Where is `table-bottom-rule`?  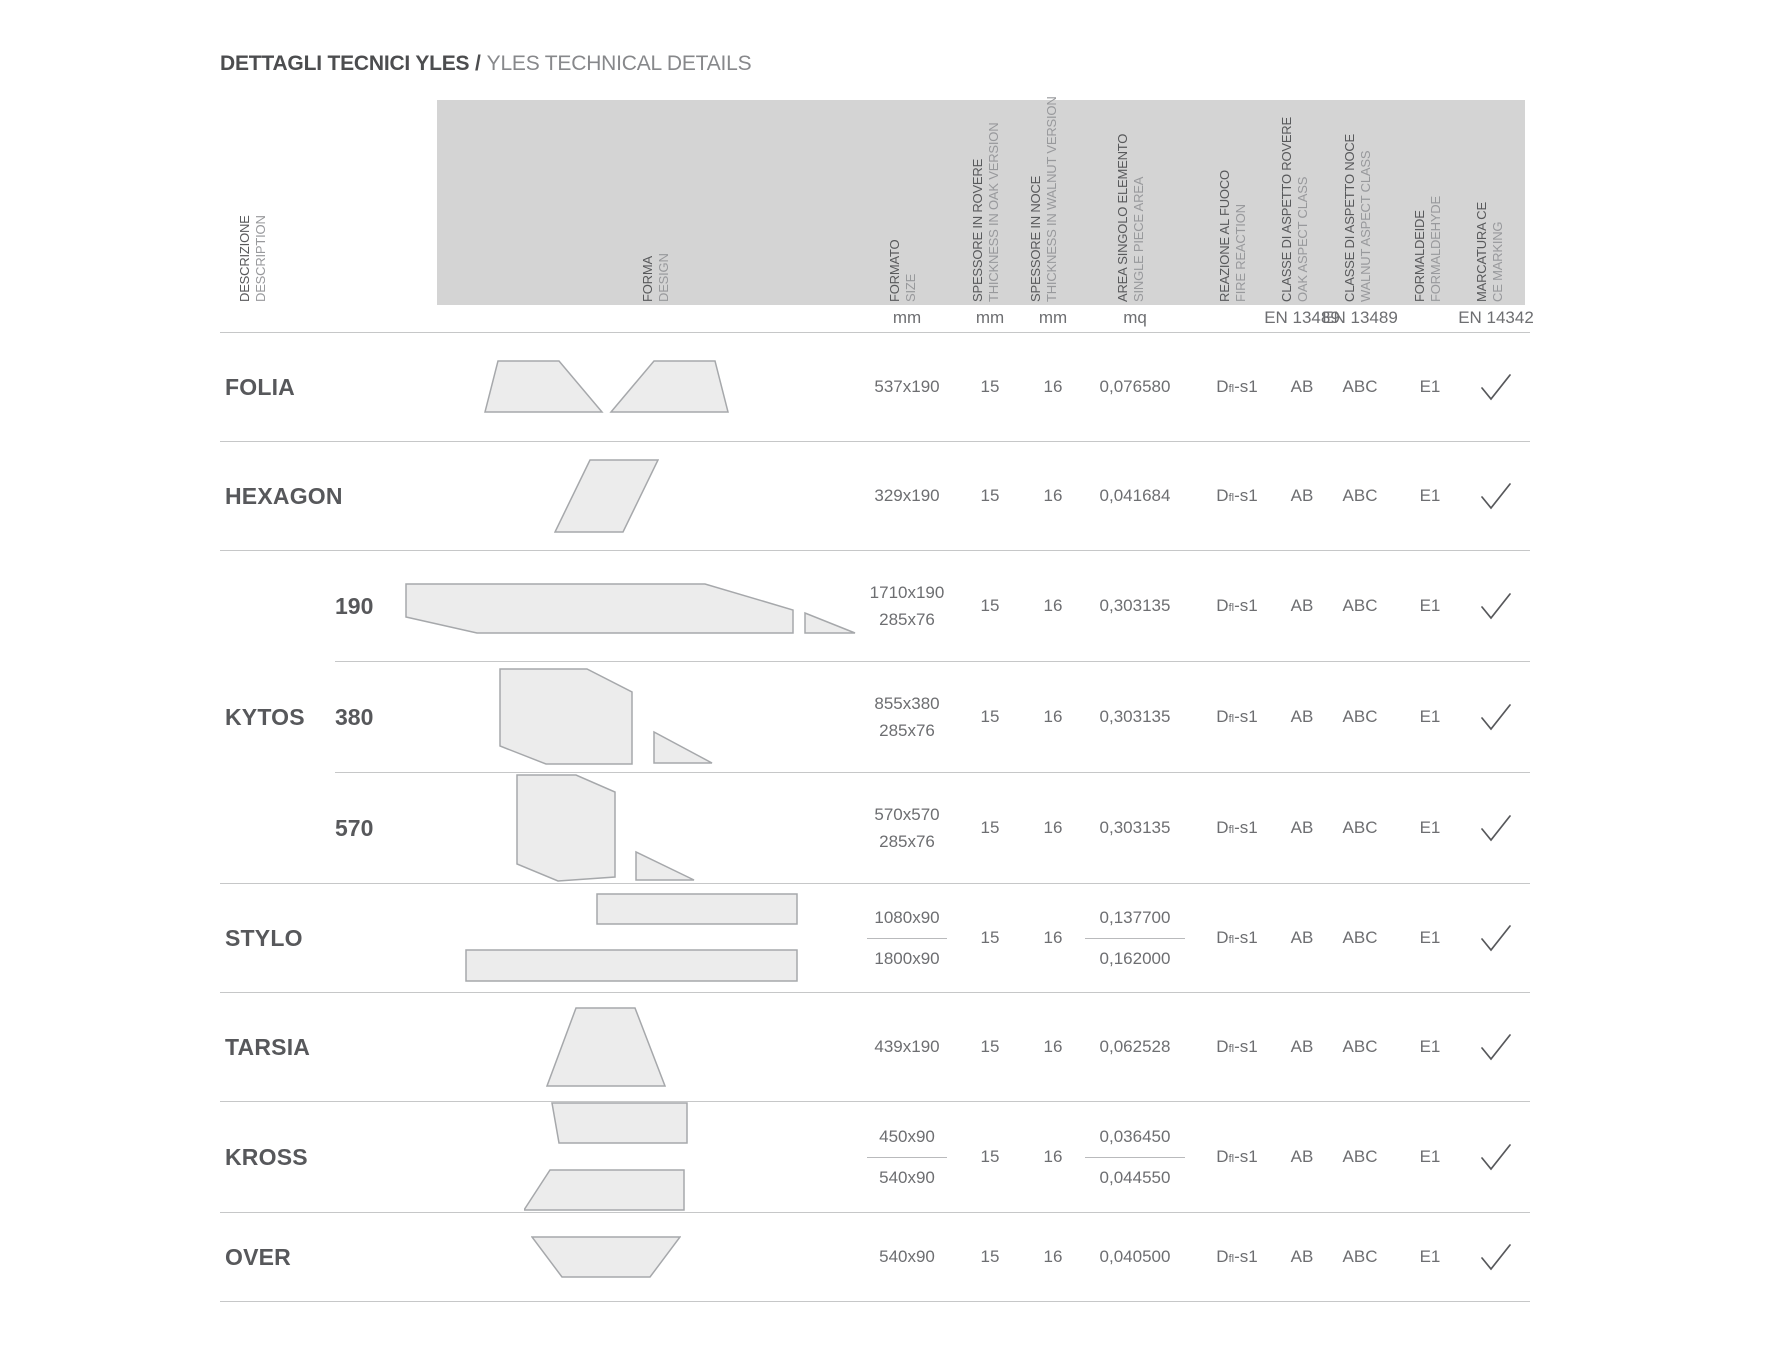
table-bottom-rule is located at coordinates (875, 1301).